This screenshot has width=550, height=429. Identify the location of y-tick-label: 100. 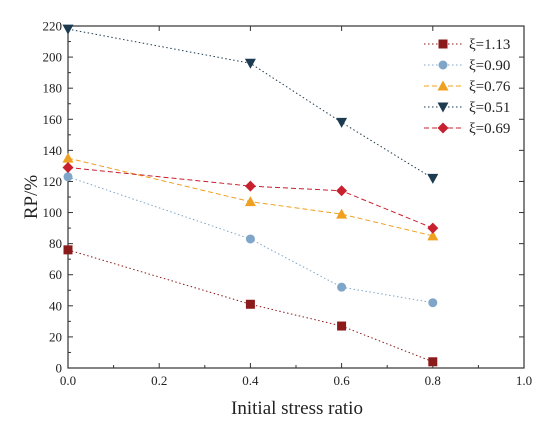
(53, 212).